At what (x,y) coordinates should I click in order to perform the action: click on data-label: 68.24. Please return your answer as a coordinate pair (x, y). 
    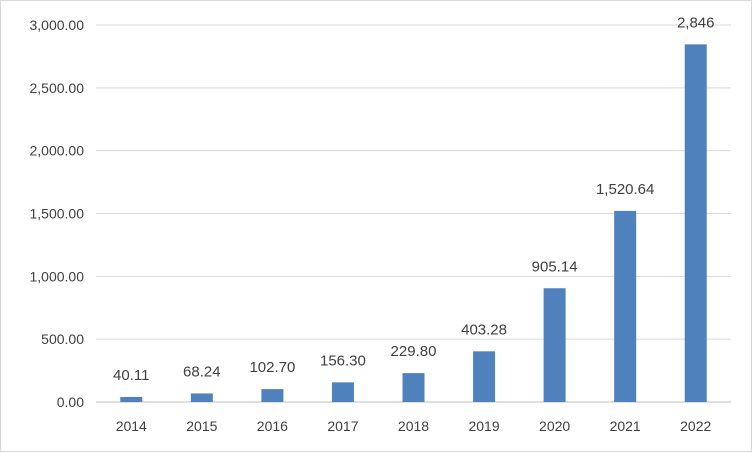
    Looking at the image, I should click on (202, 371).